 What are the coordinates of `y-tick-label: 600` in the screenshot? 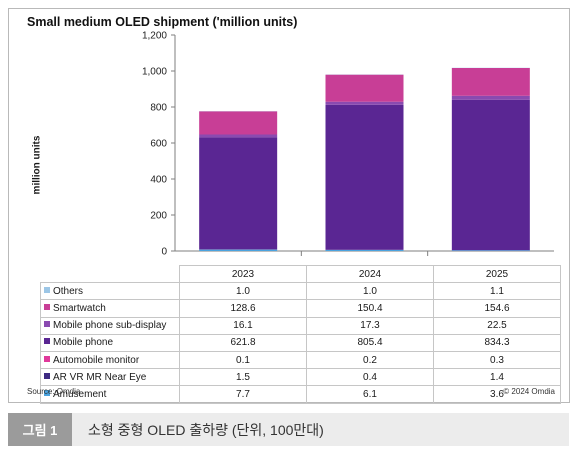 It's located at (158, 144).